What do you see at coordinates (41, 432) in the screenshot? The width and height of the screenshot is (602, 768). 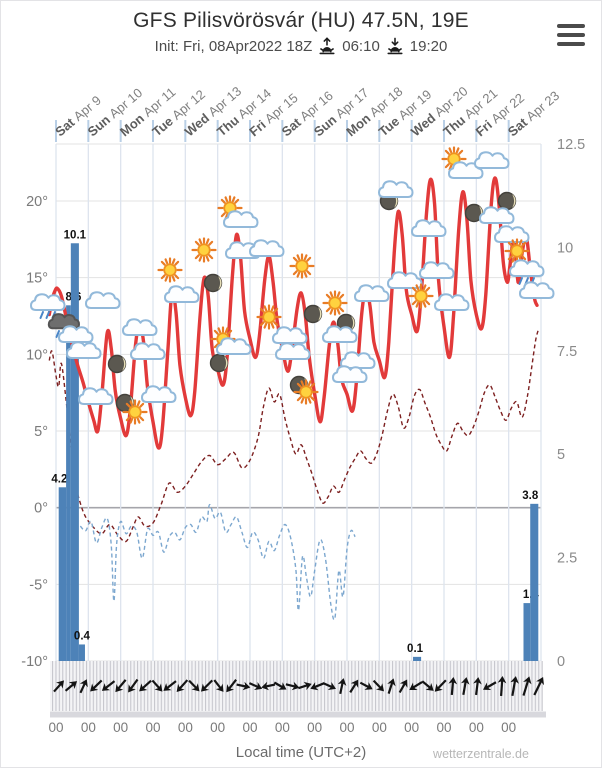 I see `temp-tick-label: 5°` at bounding box center [41, 432].